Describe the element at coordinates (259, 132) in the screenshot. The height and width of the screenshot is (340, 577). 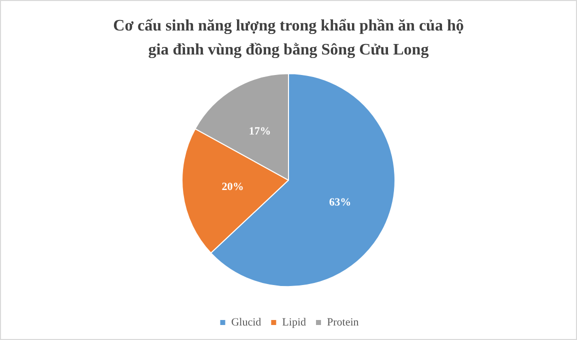
I see `data-label: 17%` at that location.